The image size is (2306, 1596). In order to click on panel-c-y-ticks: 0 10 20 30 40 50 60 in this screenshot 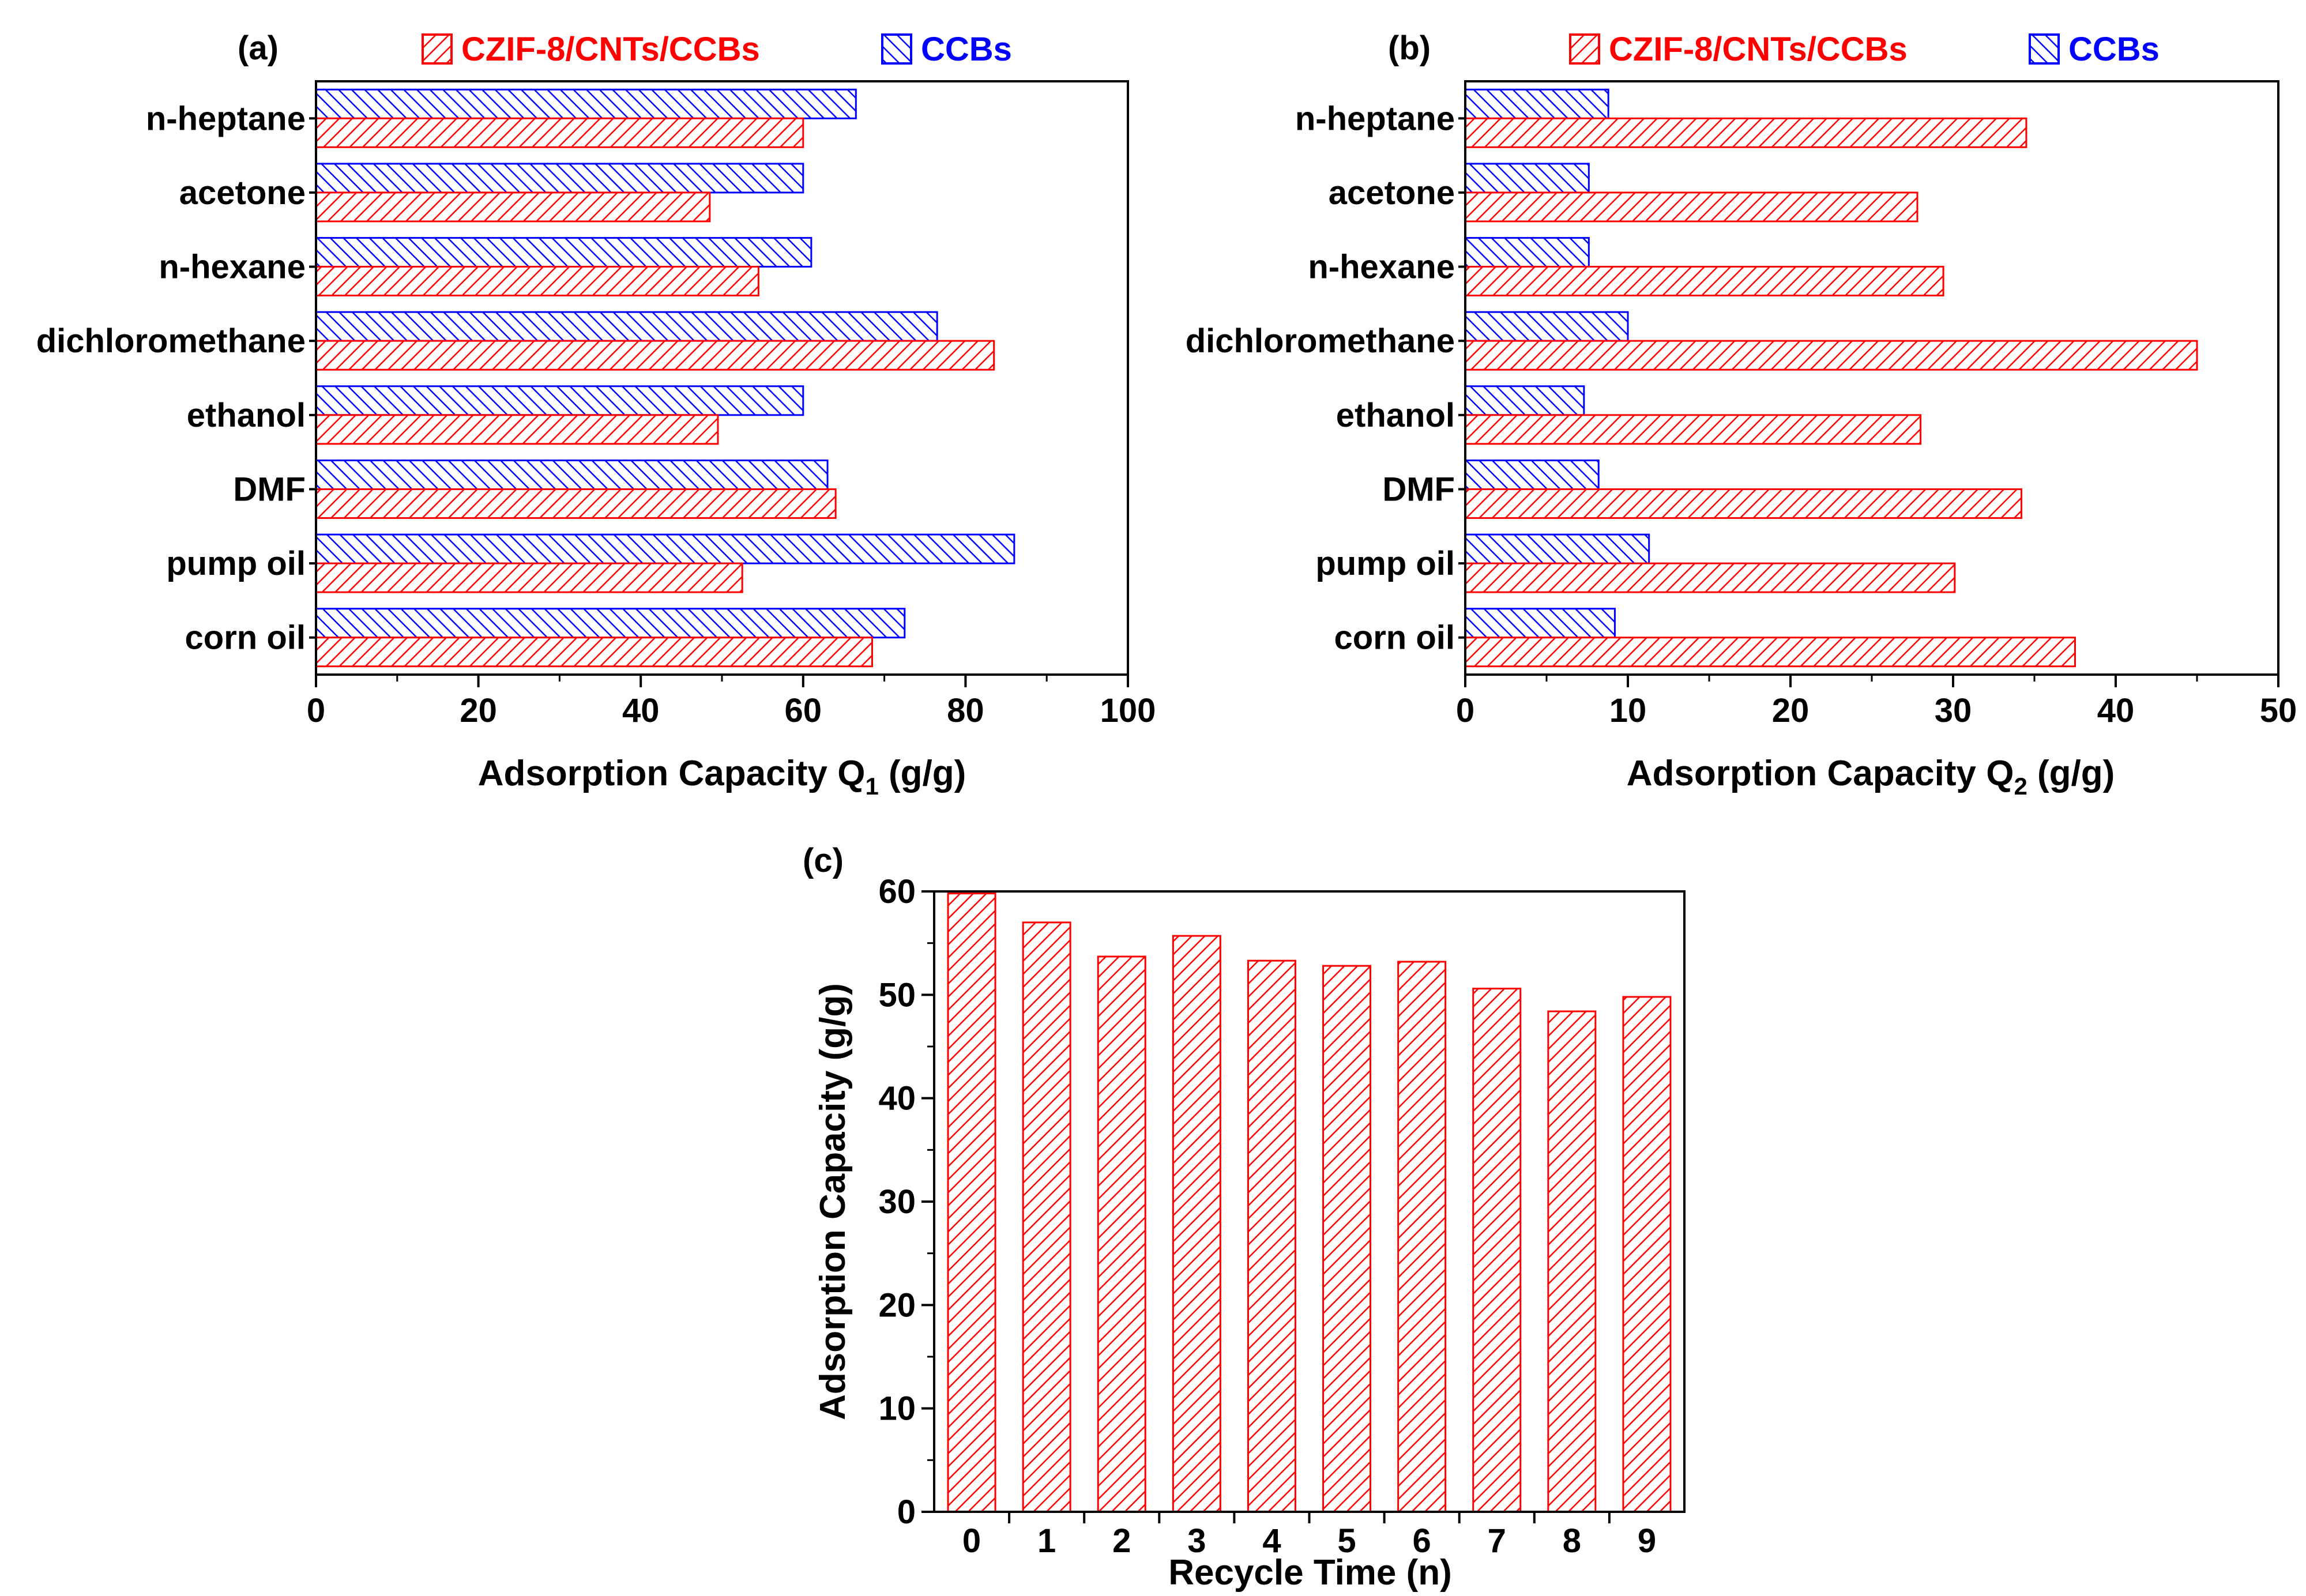, I will do `click(1244, 1202)`.